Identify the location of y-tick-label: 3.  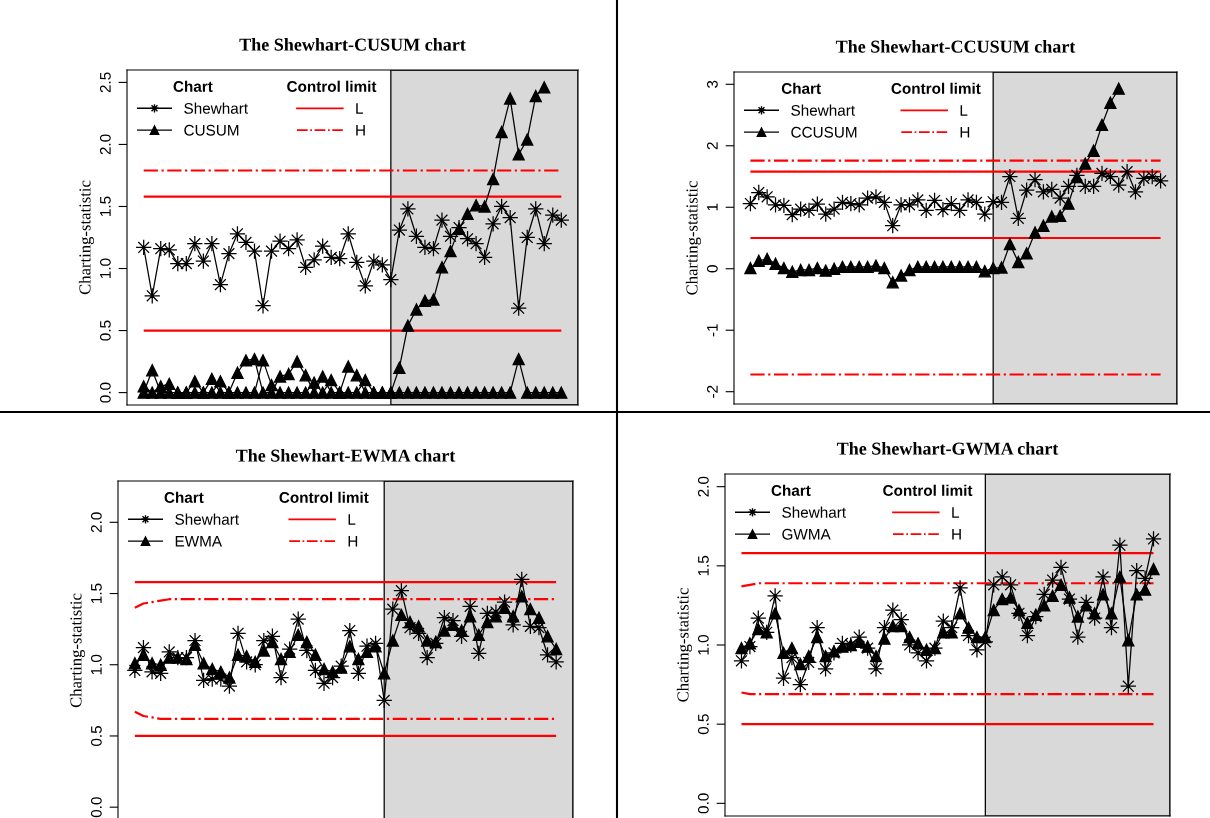
(712, 84).